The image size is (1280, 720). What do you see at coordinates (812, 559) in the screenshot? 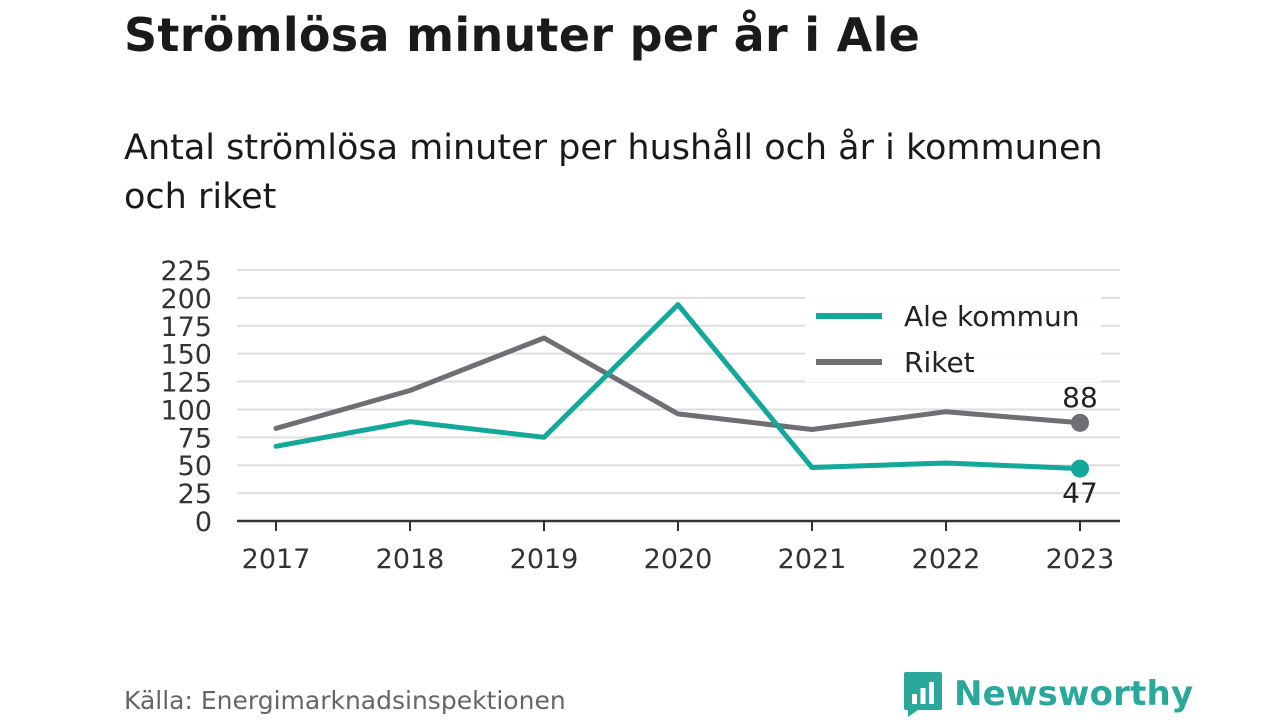
I see `x-tick-label: 2021` at bounding box center [812, 559].